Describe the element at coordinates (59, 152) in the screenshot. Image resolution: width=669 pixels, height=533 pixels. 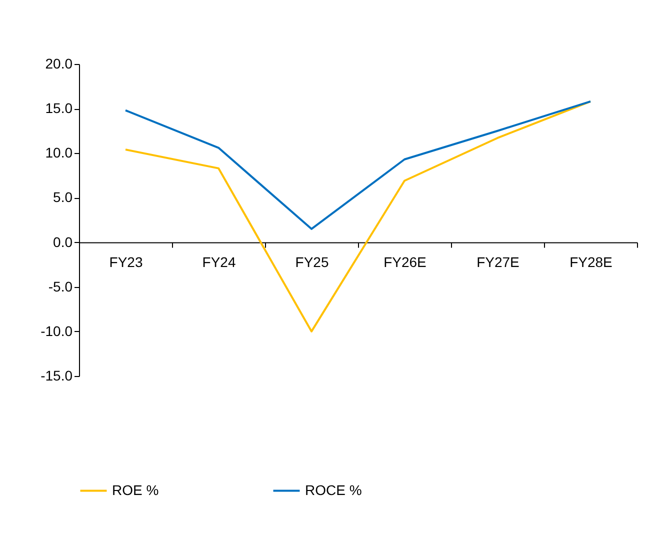
I see `y-tick-label: 10.0` at that location.